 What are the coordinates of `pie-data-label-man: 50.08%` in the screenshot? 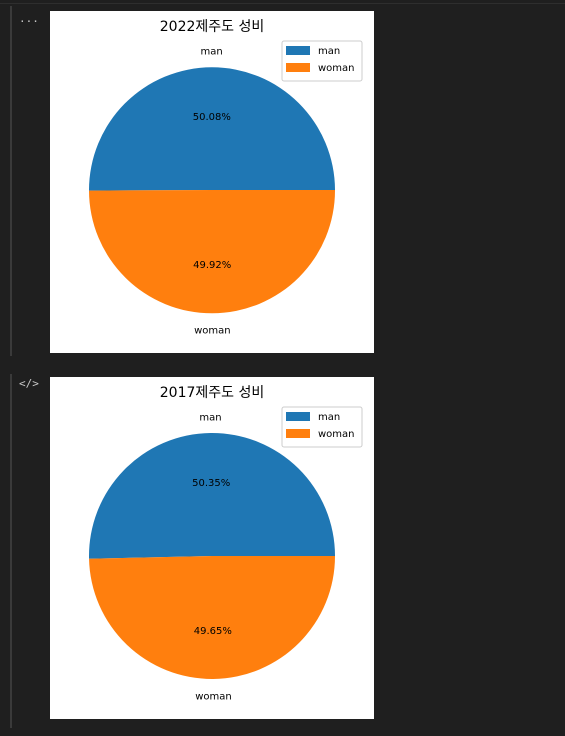 It's located at (212, 117).